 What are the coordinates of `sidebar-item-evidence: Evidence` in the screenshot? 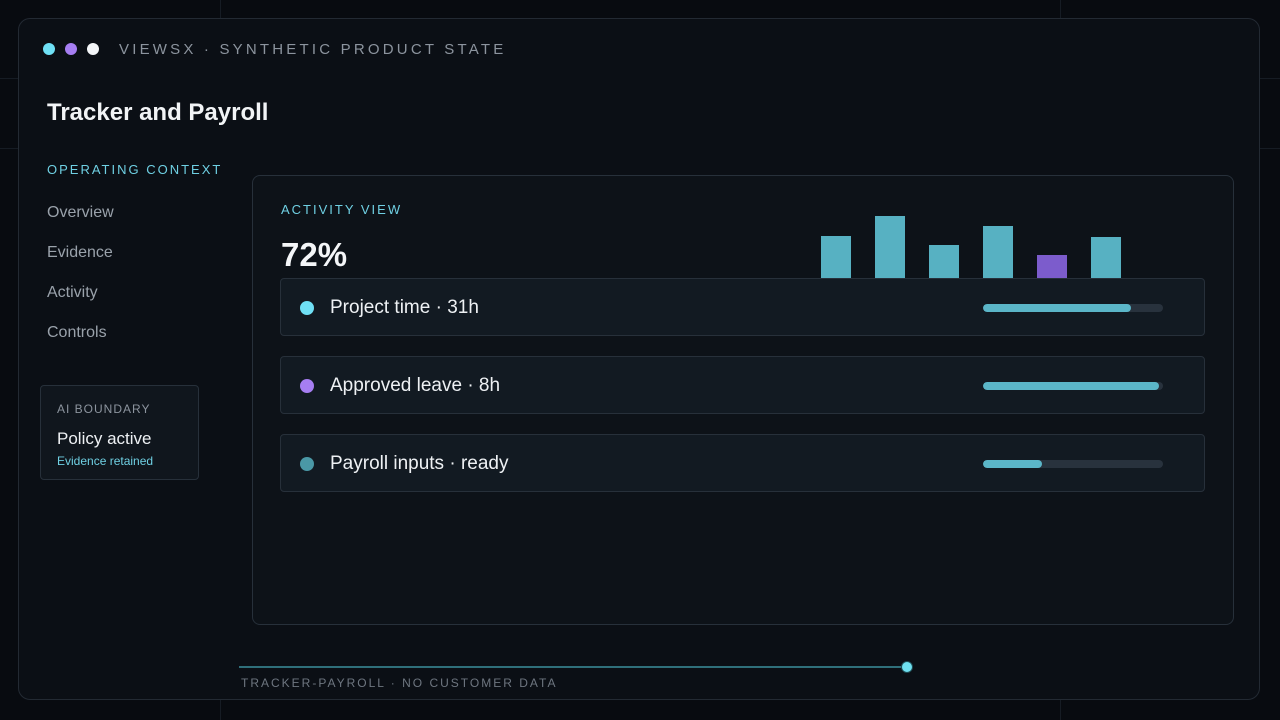 It's located at (80, 252).